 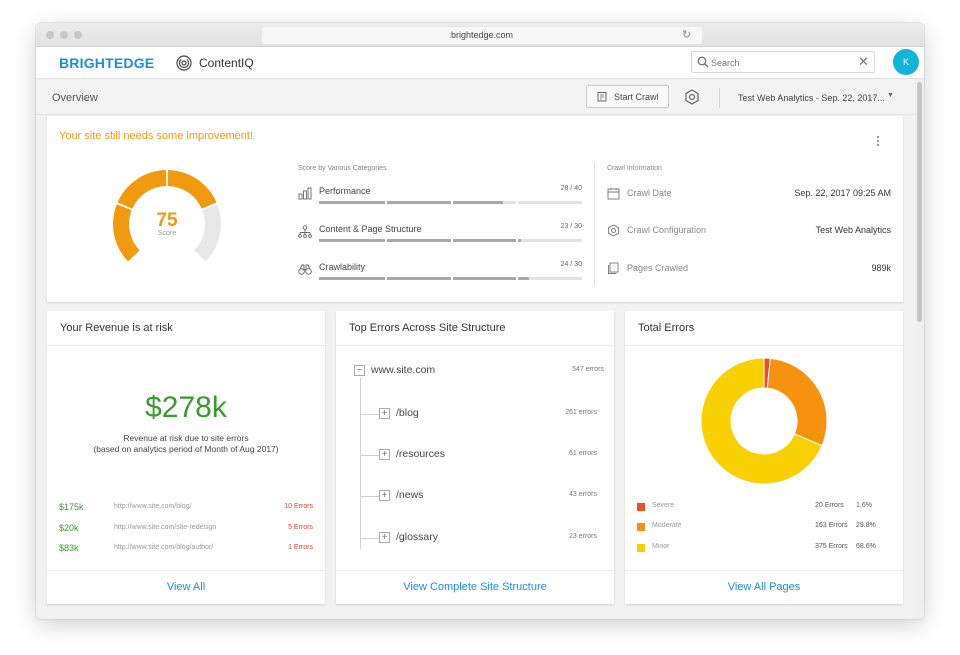 What do you see at coordinates (571, 264) in the screenshot?
I see `category-score: 24 / 30` at bounding box center [571, 264].